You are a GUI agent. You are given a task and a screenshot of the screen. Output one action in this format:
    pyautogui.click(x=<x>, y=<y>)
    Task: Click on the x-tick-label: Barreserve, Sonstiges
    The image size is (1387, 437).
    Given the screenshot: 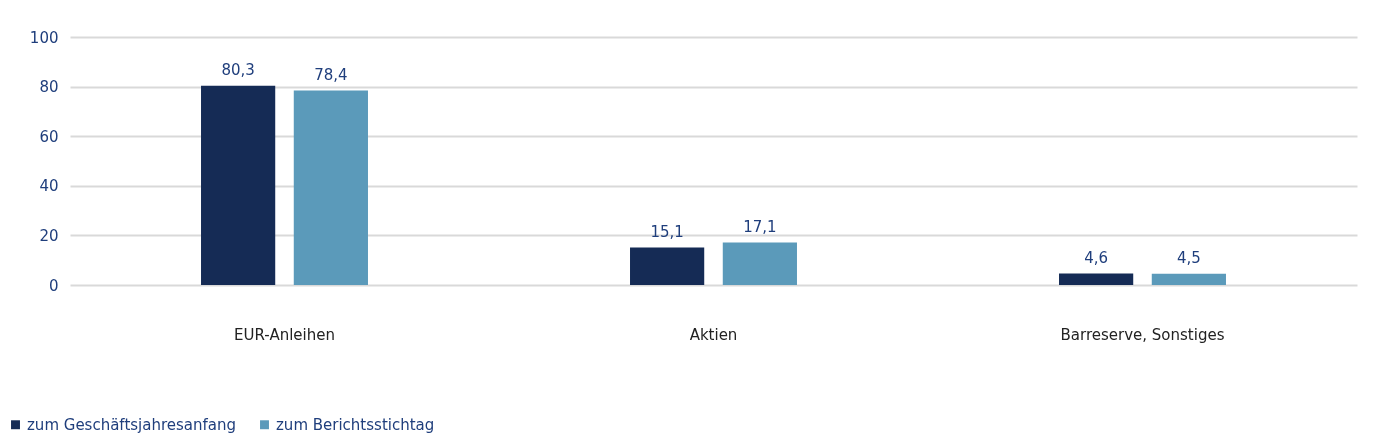 What is the action you would take?
    pyautogui.click(x=1142, y=334)
    